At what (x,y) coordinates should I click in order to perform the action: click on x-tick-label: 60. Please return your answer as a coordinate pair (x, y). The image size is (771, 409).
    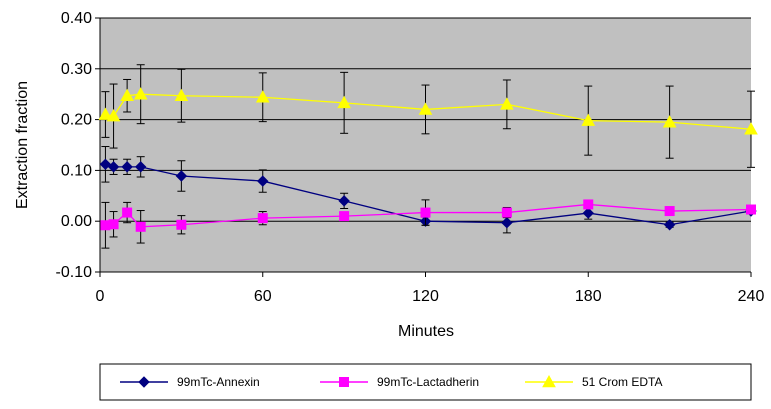
    Looking at the image, I should click on (263, 296).